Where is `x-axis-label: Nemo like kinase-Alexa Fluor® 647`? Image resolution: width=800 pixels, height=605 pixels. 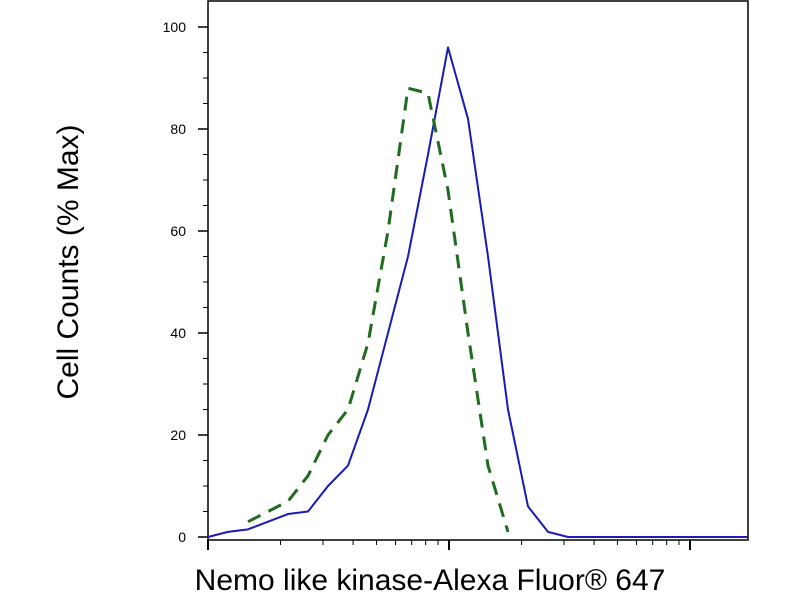
x-axis-label: Nemo like kinase-Alexa Fluor® 647 is located at coordinates (430, 580).